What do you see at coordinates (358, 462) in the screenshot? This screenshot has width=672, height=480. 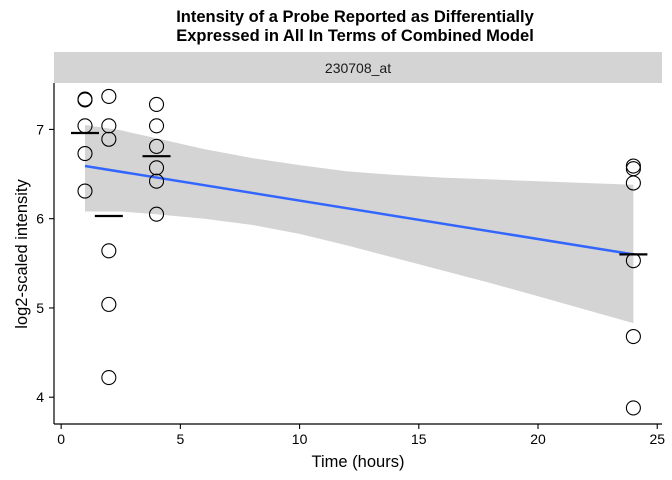 I see `x-axis-title: Time (hours)` at bounding box center [358, 462].